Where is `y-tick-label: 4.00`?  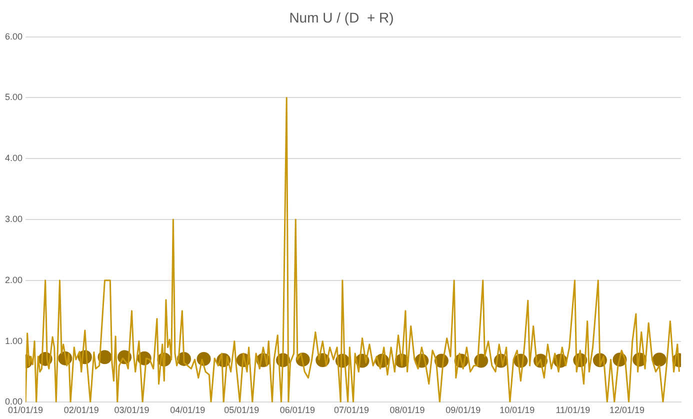
y-tick-label: 4.00 is located at coordinates (13, 158).